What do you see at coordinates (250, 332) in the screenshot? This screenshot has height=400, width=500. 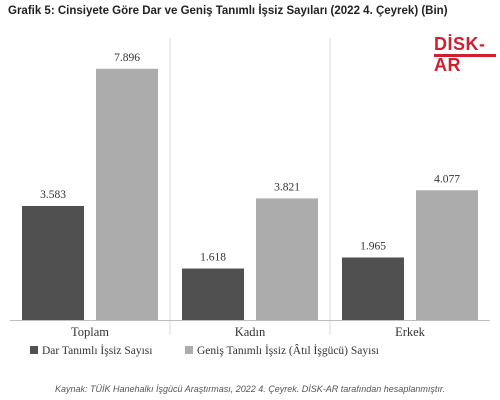 I see `category-label: Kadın` at bounding box center [250, 332].